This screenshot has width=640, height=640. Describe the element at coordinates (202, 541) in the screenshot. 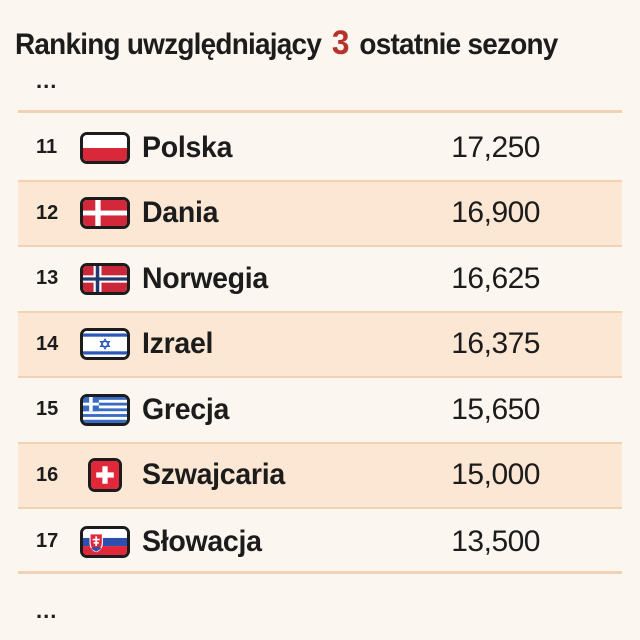

I see `country-name: Słowacja` at that location.